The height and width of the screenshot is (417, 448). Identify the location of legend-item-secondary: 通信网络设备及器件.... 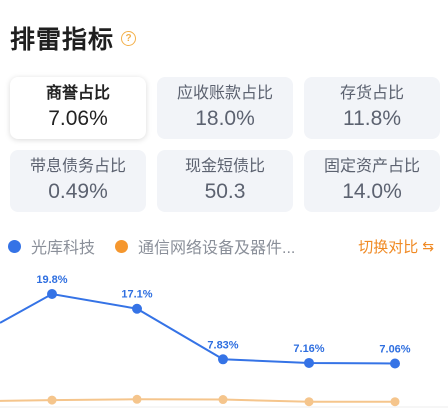
(205, 246).